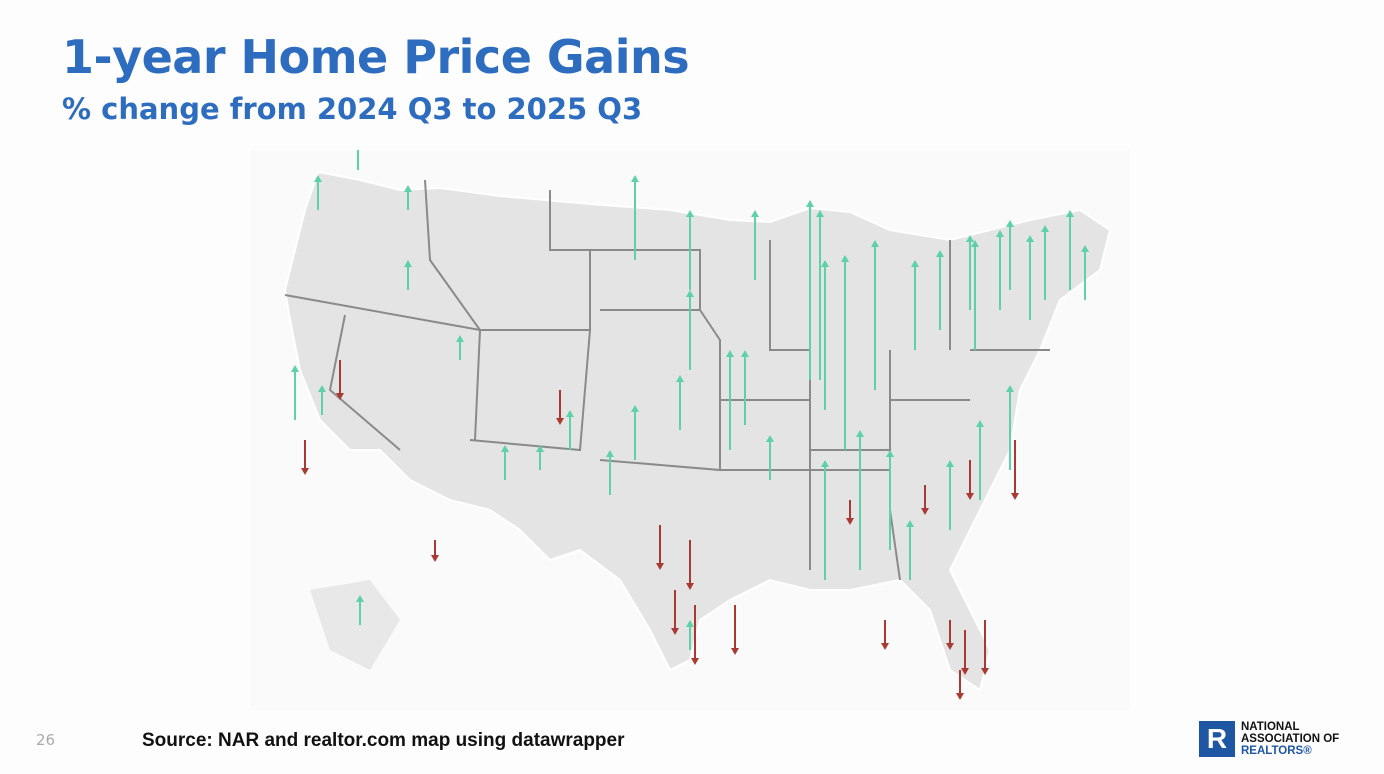 The image size is (1384, 774). I want to click on page-number: 26, so click(46, 740).